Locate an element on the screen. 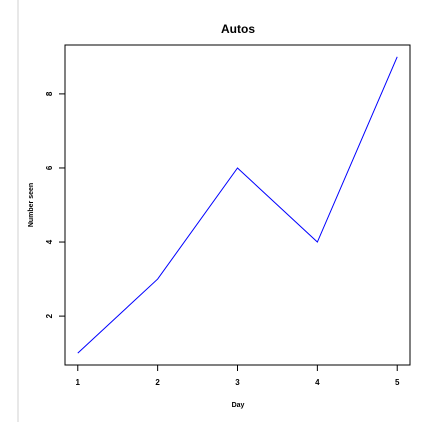  y-axis-label: Number seen is located at coordinates (31, 205).